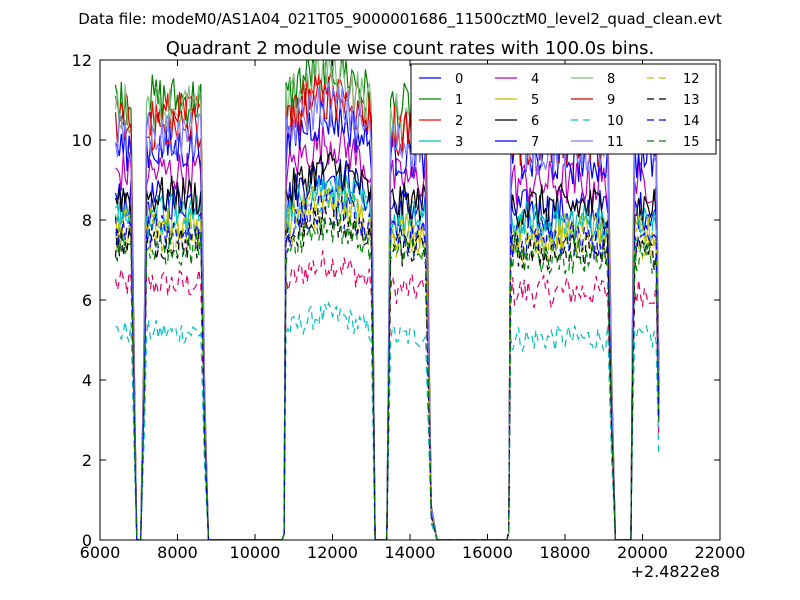 This screenshot has width=800, height=600. Describe the element at coordinates (611, 79) in the screenshot. I see `legend-label-8: 8` at that location.